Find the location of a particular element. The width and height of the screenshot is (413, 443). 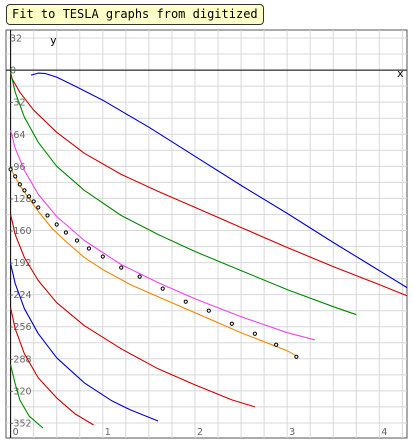

y-tick-label: -32 is located at coordinates (18, 103).